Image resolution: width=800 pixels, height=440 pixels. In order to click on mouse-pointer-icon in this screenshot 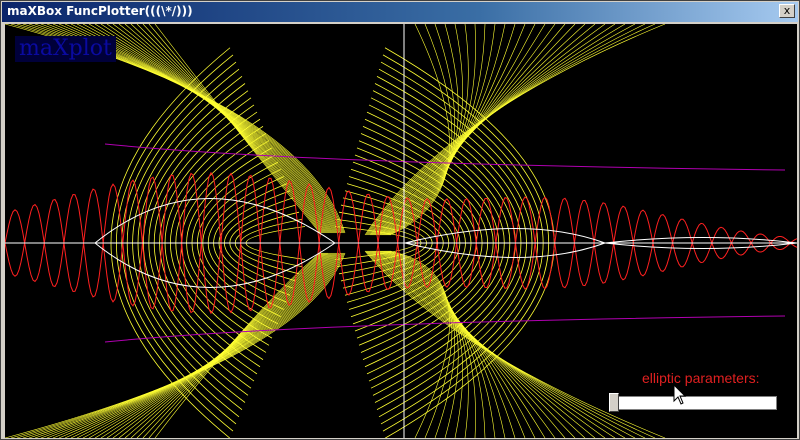, I will do `click(680, 394)`.